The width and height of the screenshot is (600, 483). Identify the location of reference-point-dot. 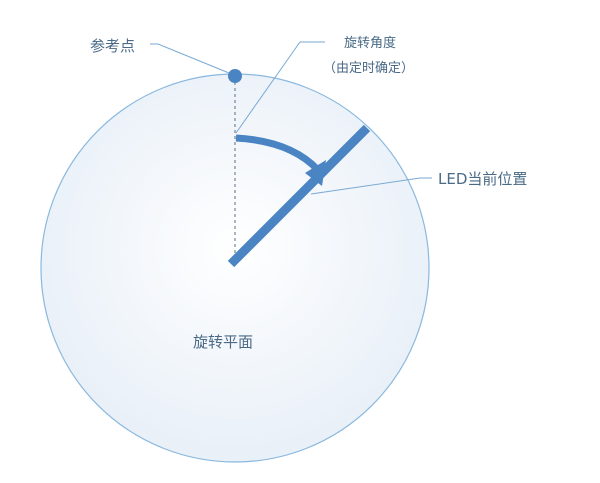
(235, 76).